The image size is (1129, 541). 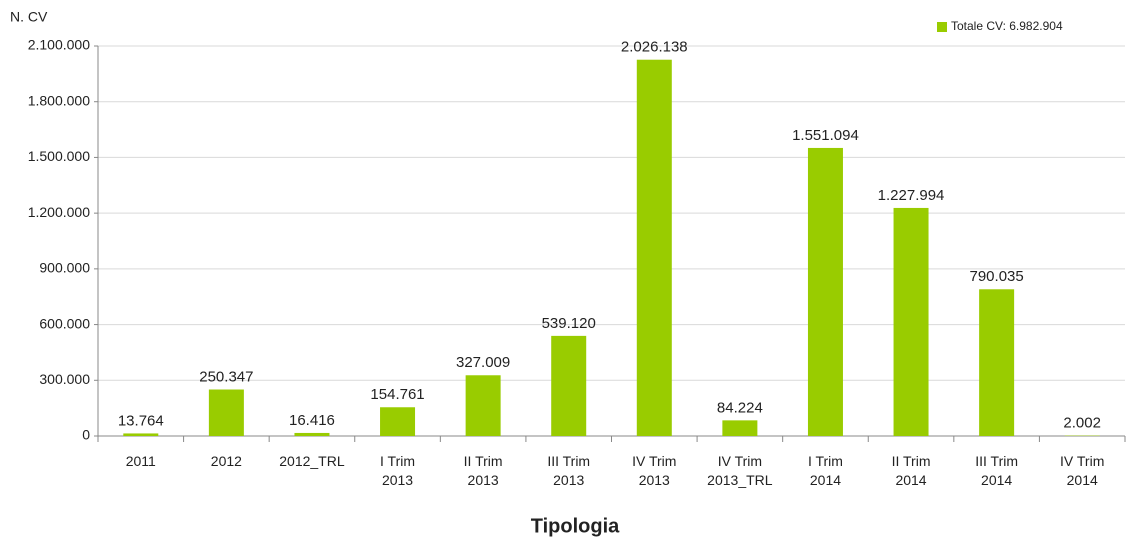 What do you see at coordinates (654, 470) in the screenshot?
I see `x-tick-label: IV Trim 2013` at bounding box center [654, 470].